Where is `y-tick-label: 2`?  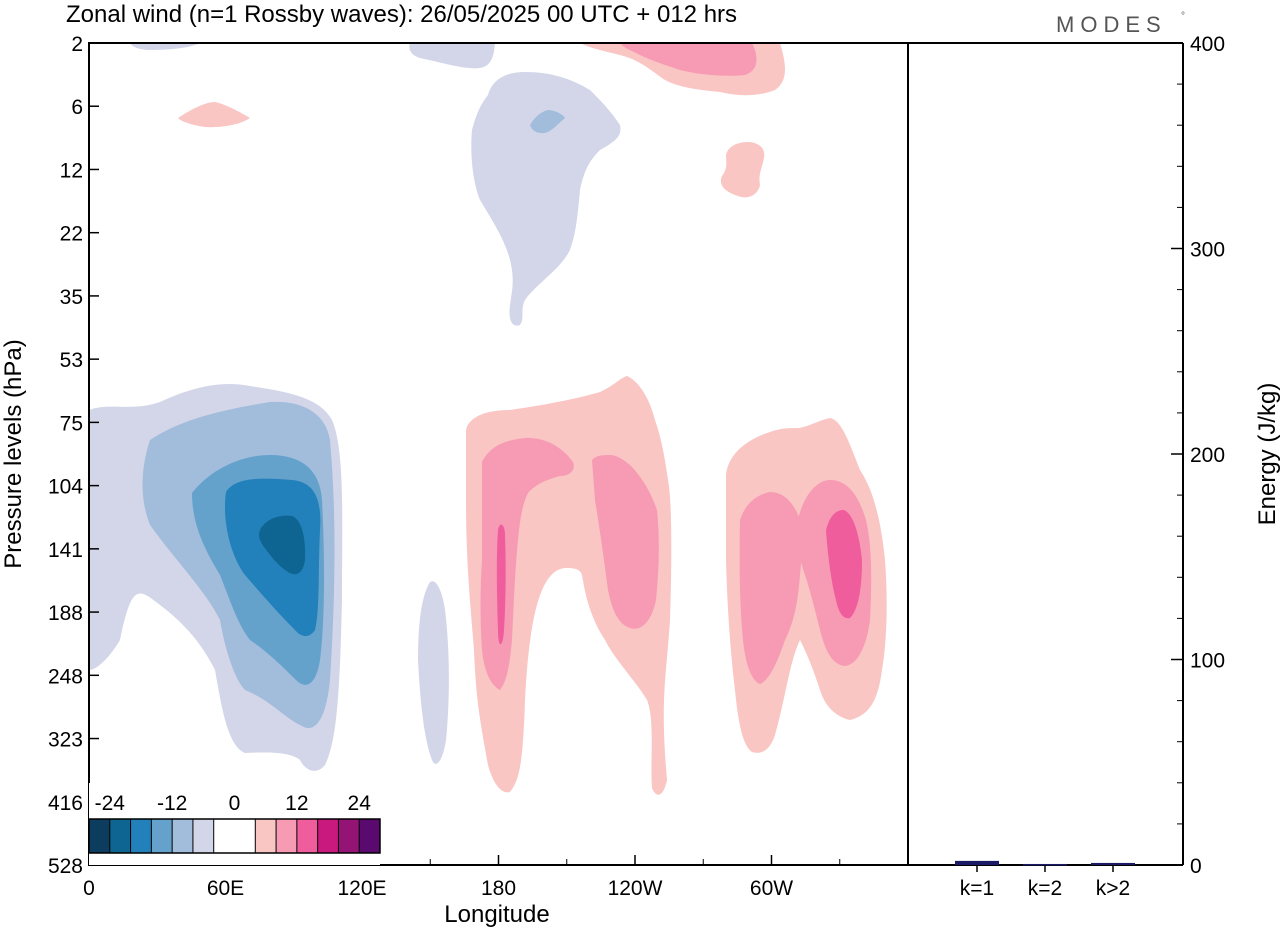
y-tick-label: 2 is located at coordinates (77, 44).